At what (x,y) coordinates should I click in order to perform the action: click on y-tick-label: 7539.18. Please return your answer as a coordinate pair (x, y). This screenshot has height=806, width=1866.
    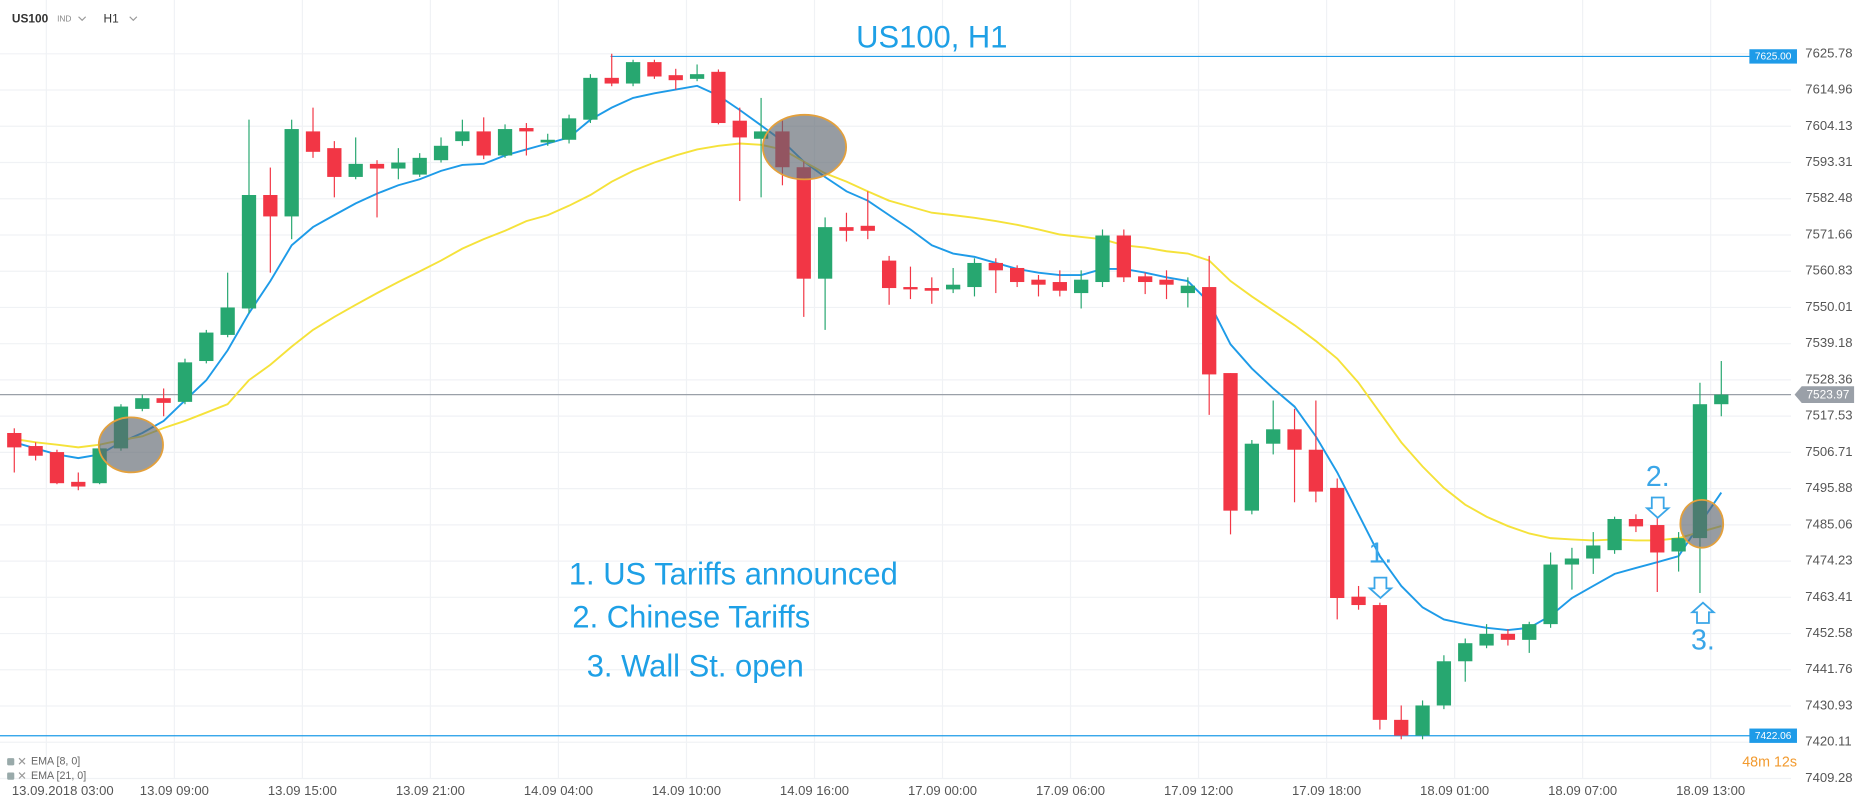
    Looking at the image, I should click on (1828, 342).